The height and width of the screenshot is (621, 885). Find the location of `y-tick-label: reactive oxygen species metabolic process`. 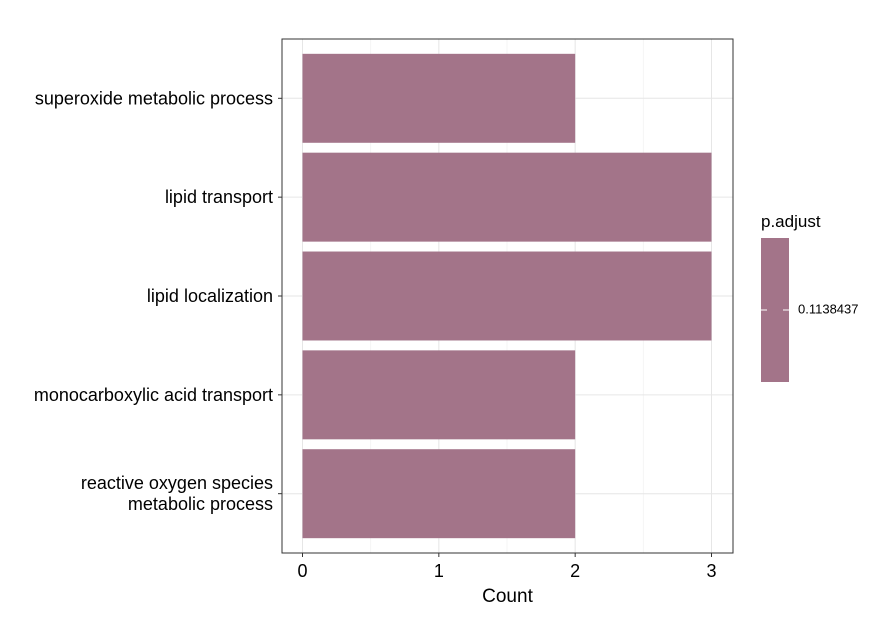

y-tick-label: reactive oxygen species metabolic process is located at coordinates (177, 493).